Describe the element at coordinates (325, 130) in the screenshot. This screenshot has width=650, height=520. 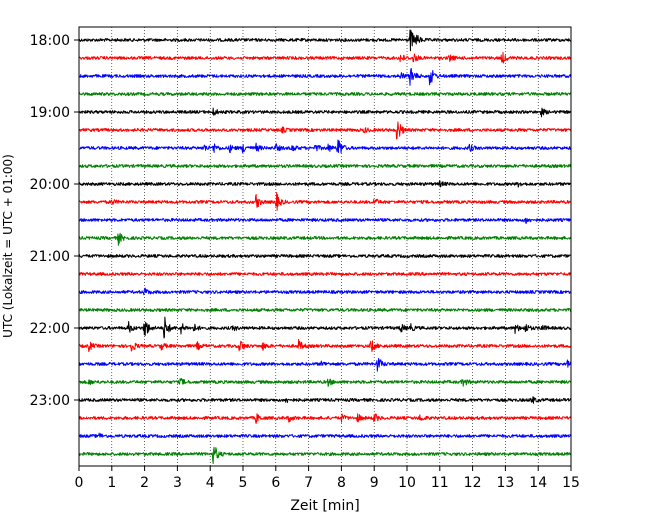
I see `trace-1915` at that location.